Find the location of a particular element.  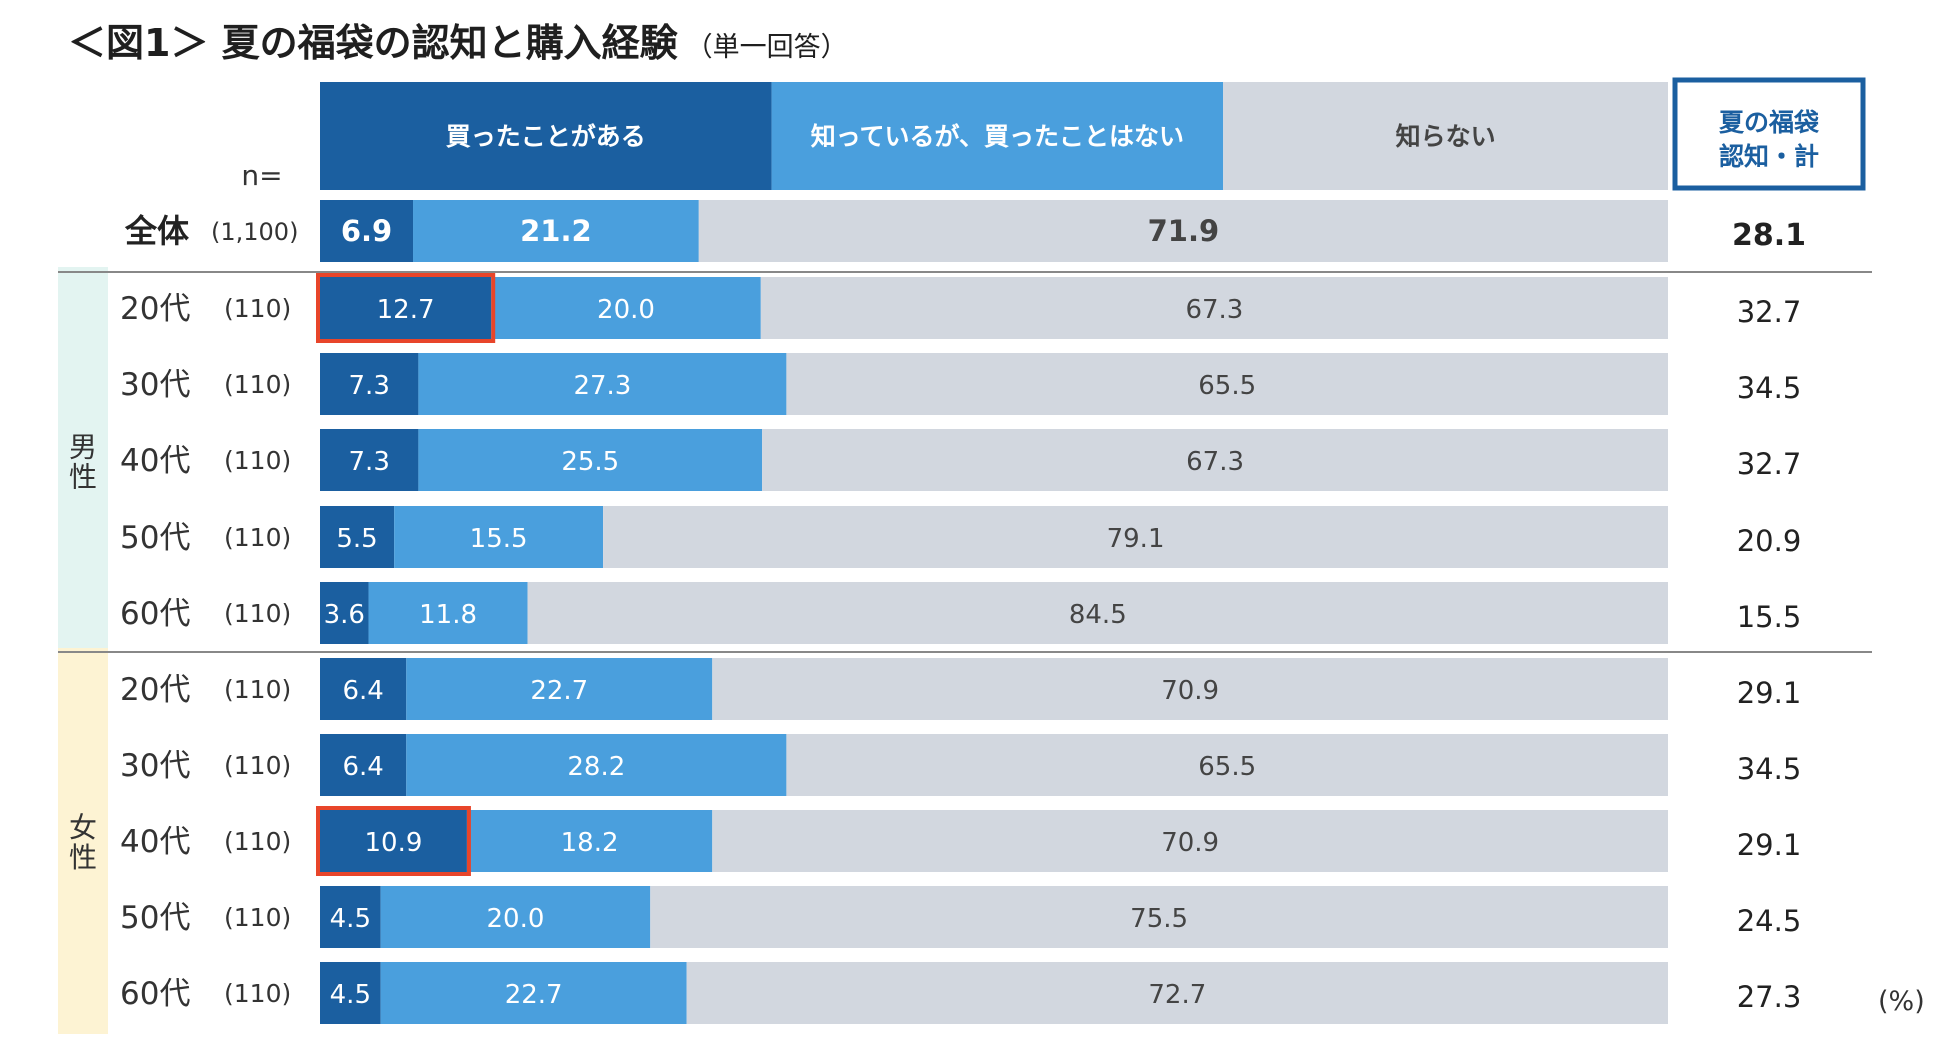

bar-value-label: 10.9 is located at coordinates (394, 843).